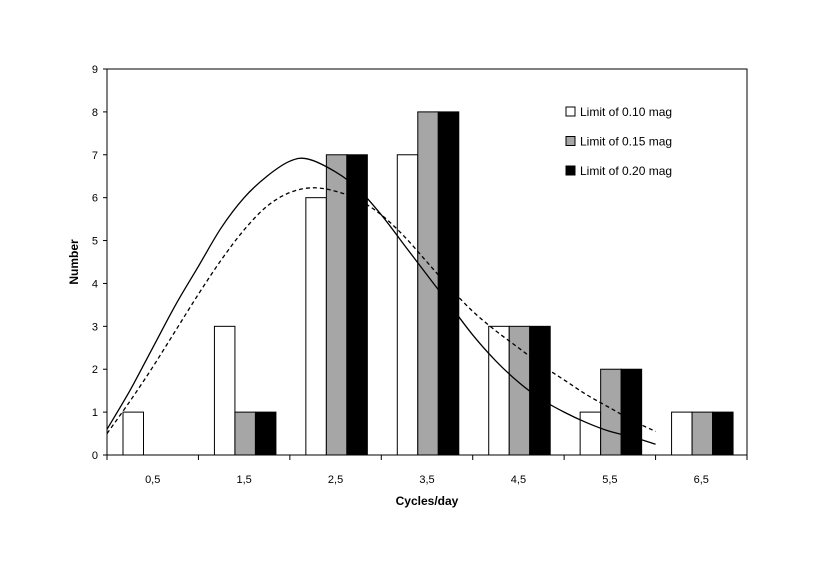  What do you see at coordinates (95, 370) in the screenshot?
I see `y-tick-label: 2` at bounding box center [95, 370].